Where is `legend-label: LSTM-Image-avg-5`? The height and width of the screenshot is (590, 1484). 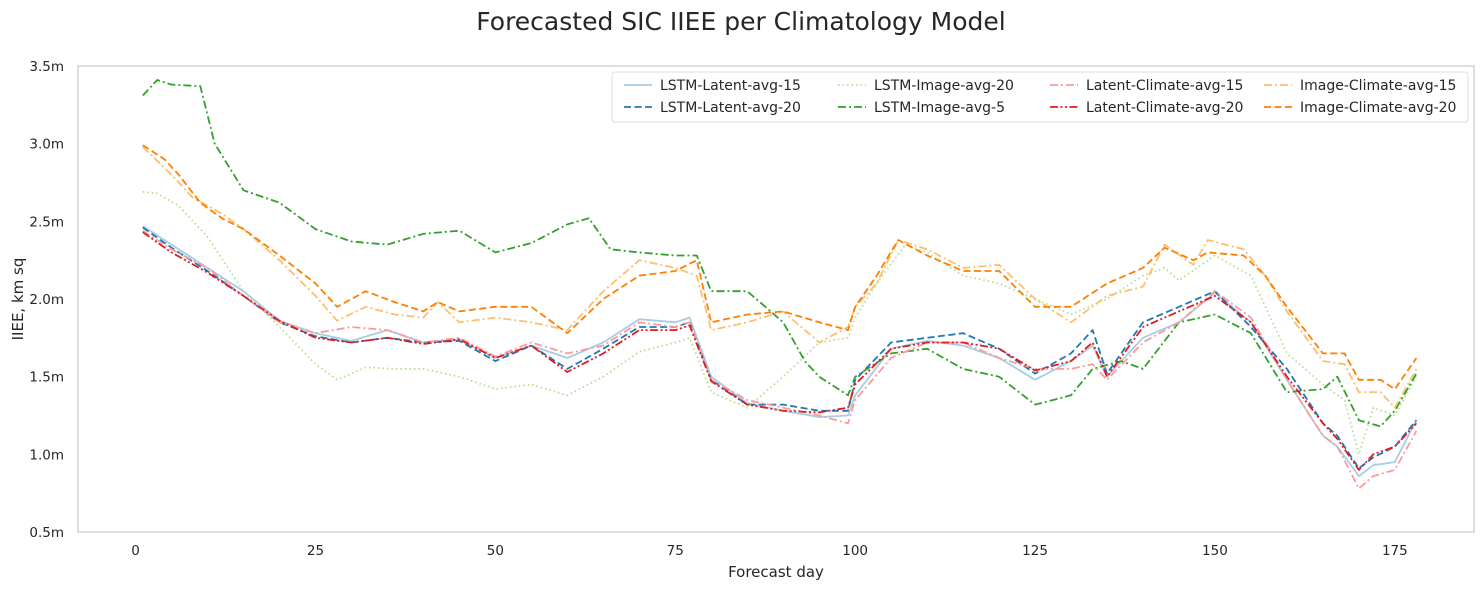 legend-label: LSTM-Image-avg-5 is located at coordinates (939, 108).